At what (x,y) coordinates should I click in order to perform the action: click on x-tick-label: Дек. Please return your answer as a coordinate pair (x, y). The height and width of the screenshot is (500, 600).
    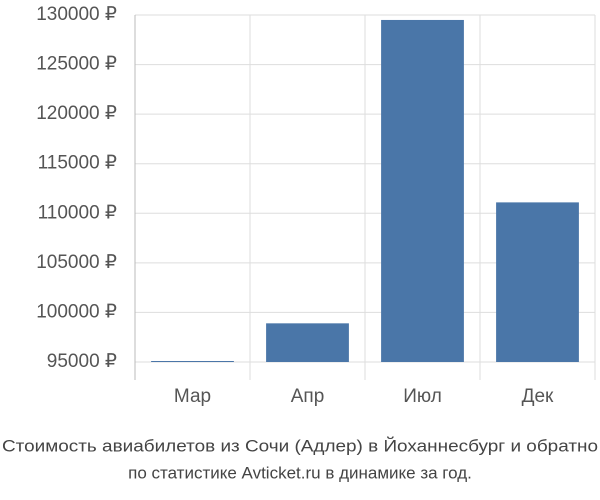
    Looking at the image, I should click on (538, 396).